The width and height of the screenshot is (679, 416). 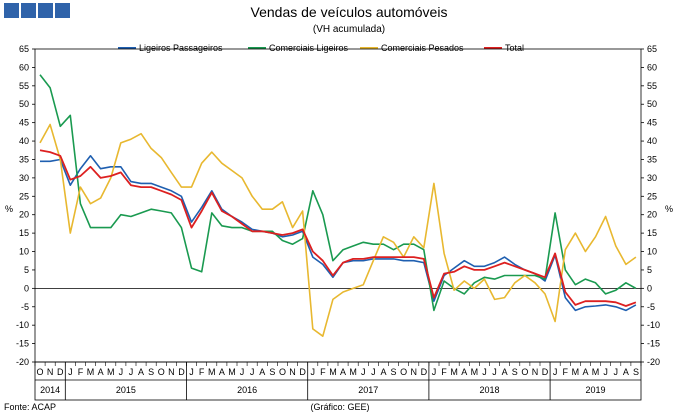 I want to click on legend-label: Comerciais Ligeiros, so click(x=309, y=48).